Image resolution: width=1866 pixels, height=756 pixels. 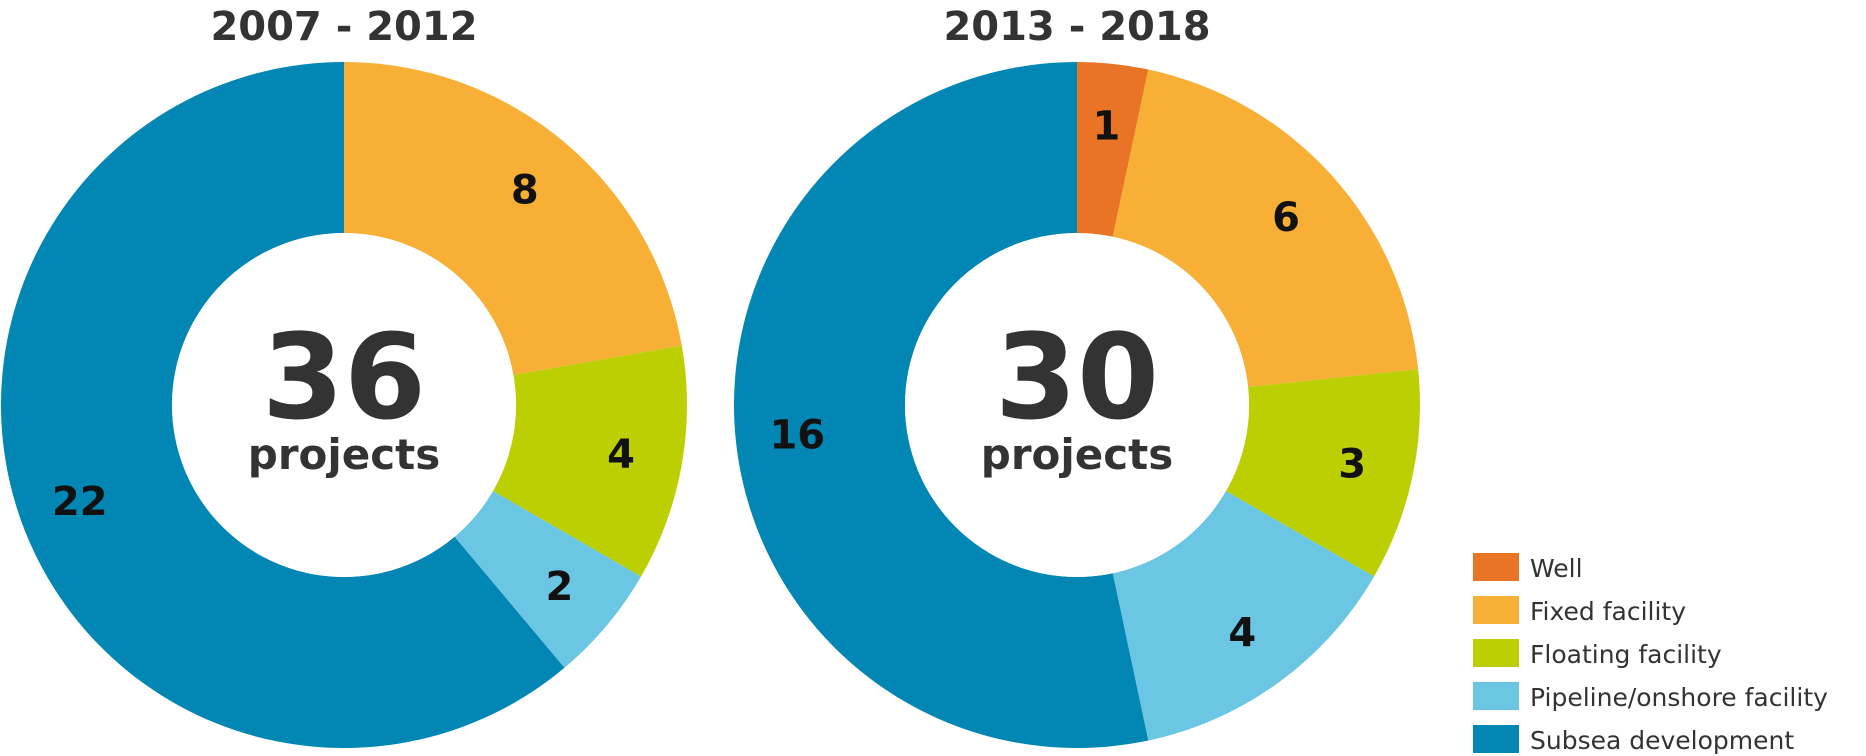 I want to click on center-total-value: 36, so click(x=344, y=377).